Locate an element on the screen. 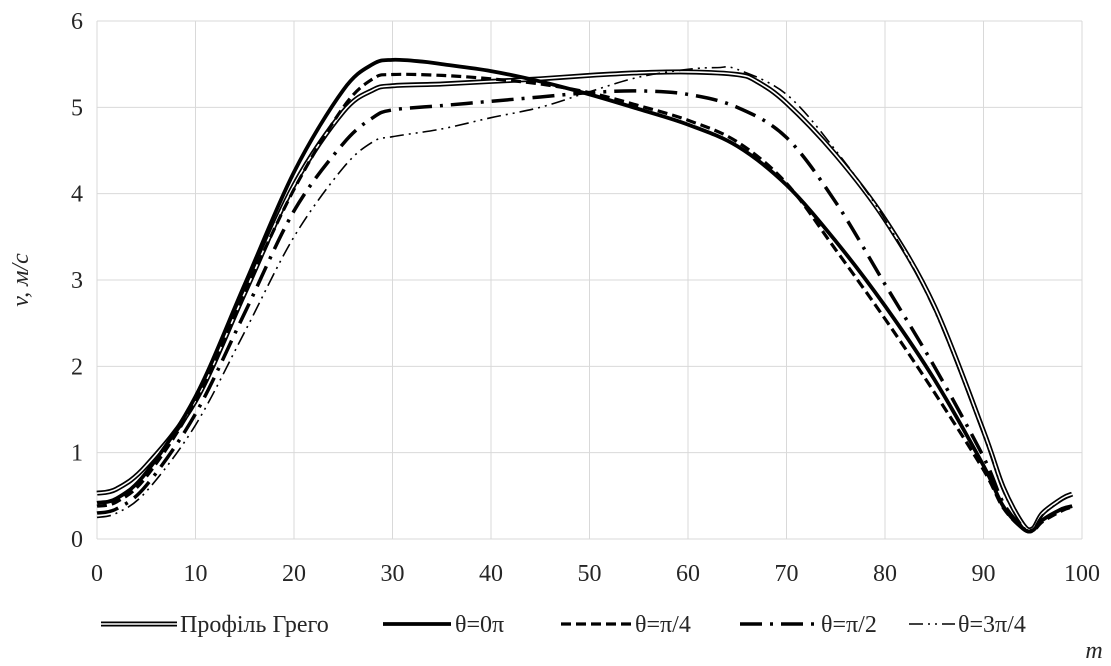 The image size is (1111, 666). legend-label: θ=π/2 is located at coordinates (849, 625).